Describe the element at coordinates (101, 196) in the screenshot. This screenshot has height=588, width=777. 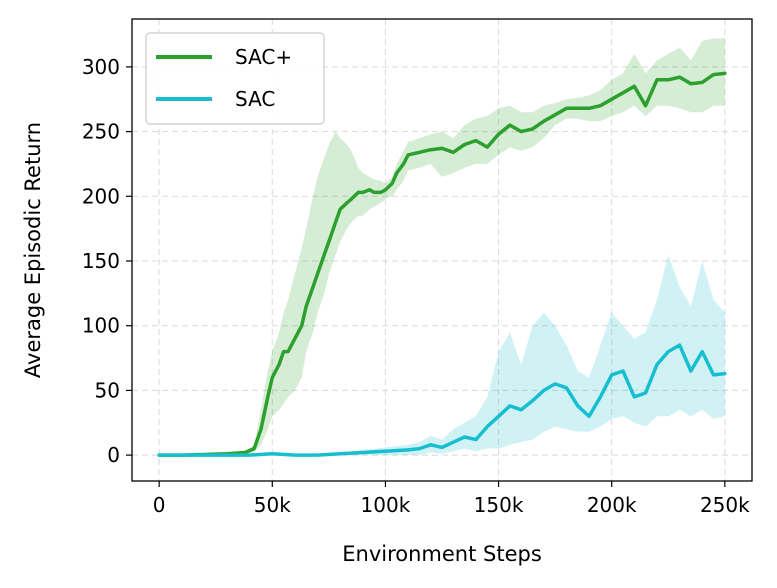
I see `y-tick-label: 200` at that location.